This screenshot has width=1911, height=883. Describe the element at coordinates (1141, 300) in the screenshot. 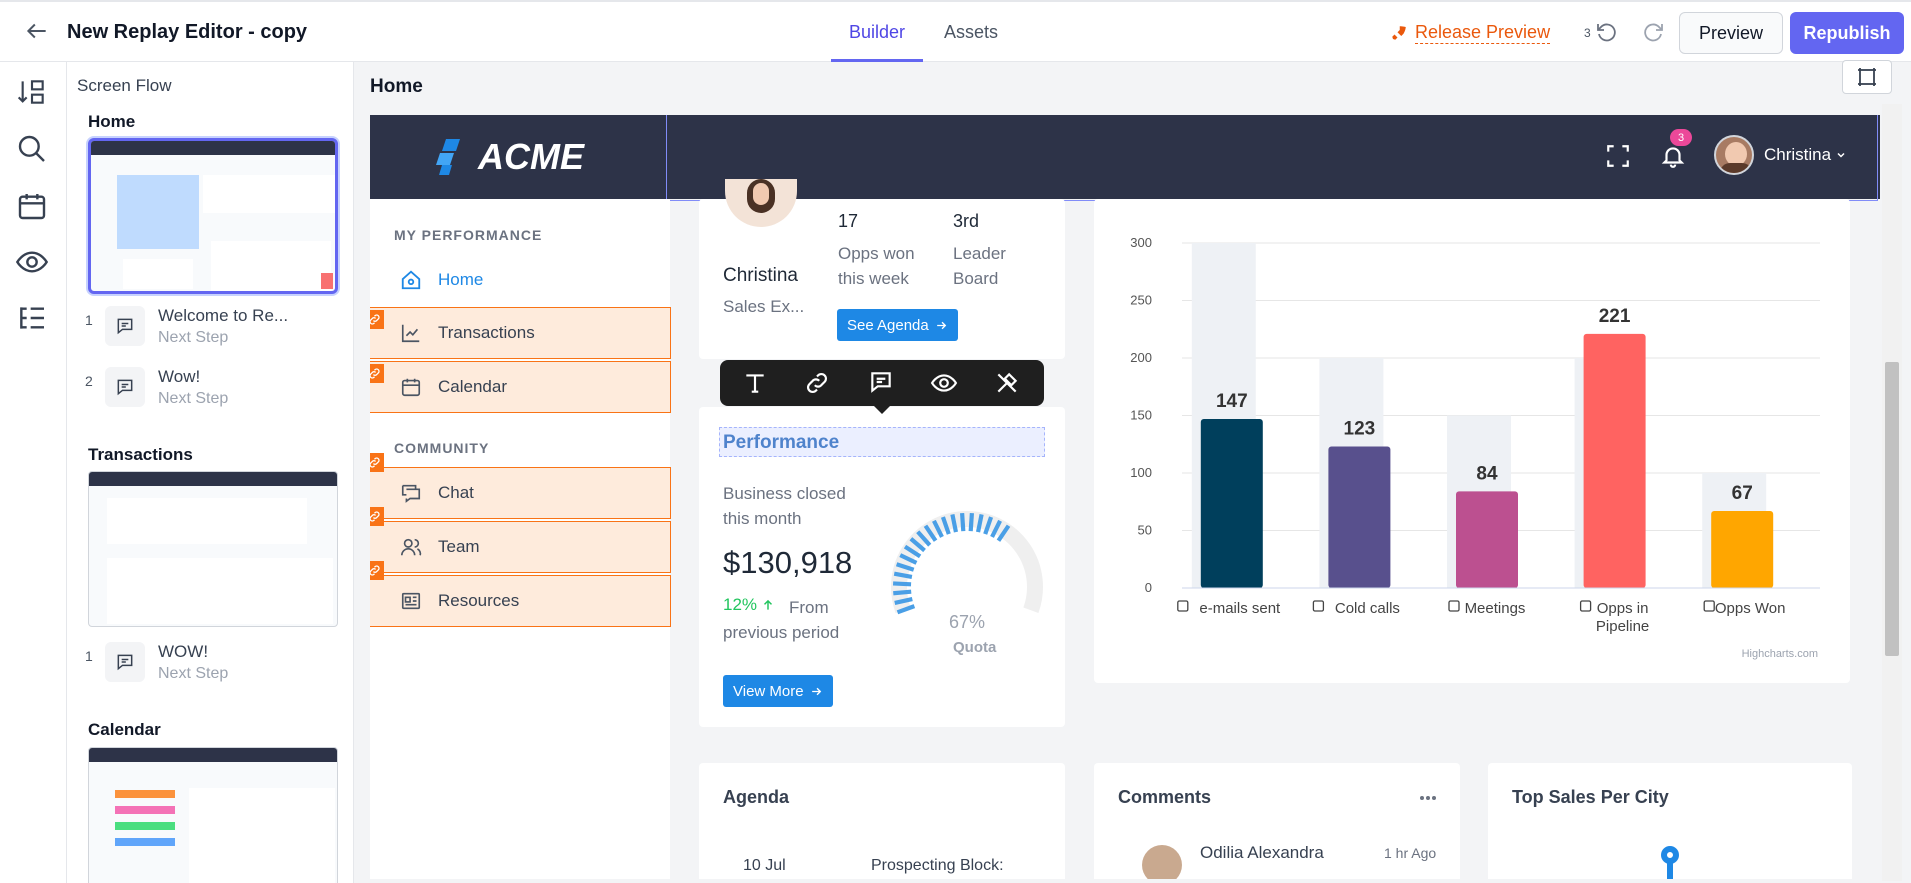

I see `y-tick-label: 250` at that location.